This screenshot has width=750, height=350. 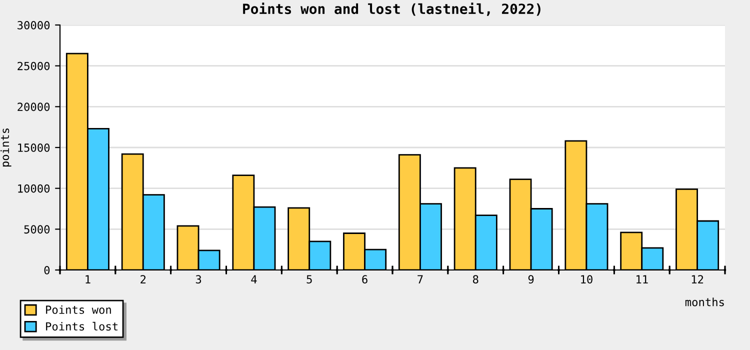 I want to click on y-tick-label: 10000, so click(x=34, y=188).